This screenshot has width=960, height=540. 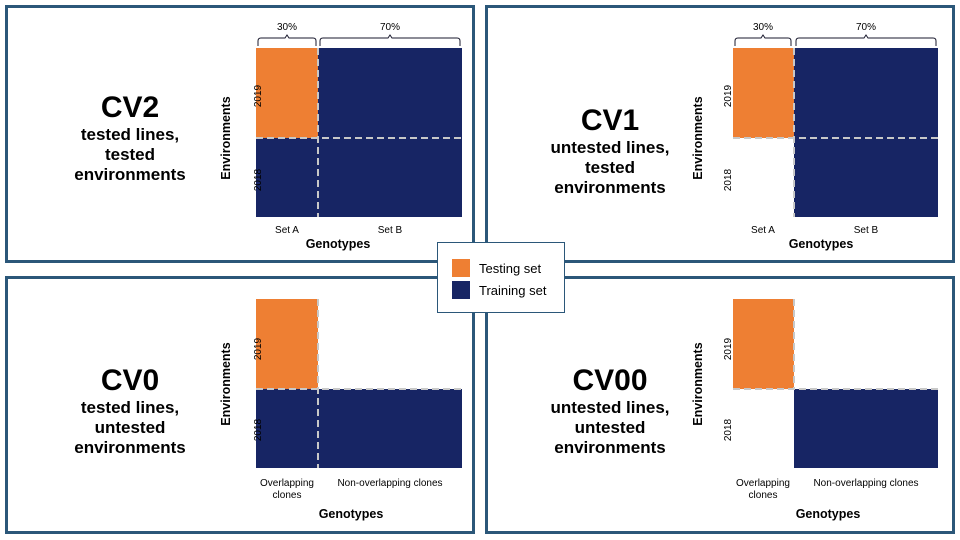 What do you see at coordinates (390, 428) in the screenshot?
I see `cv0-block-2018-non-overlapping` at bounding box center [390, 428].